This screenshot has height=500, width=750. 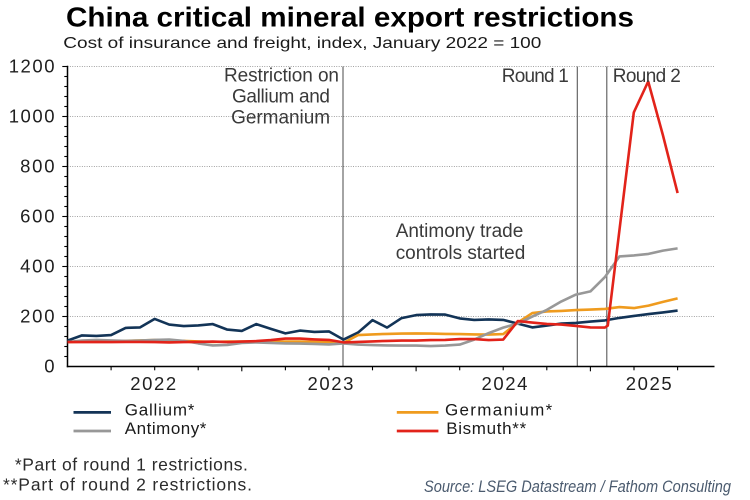 I want to click on svg-text: Gallium and, so click(x=281, y=97).